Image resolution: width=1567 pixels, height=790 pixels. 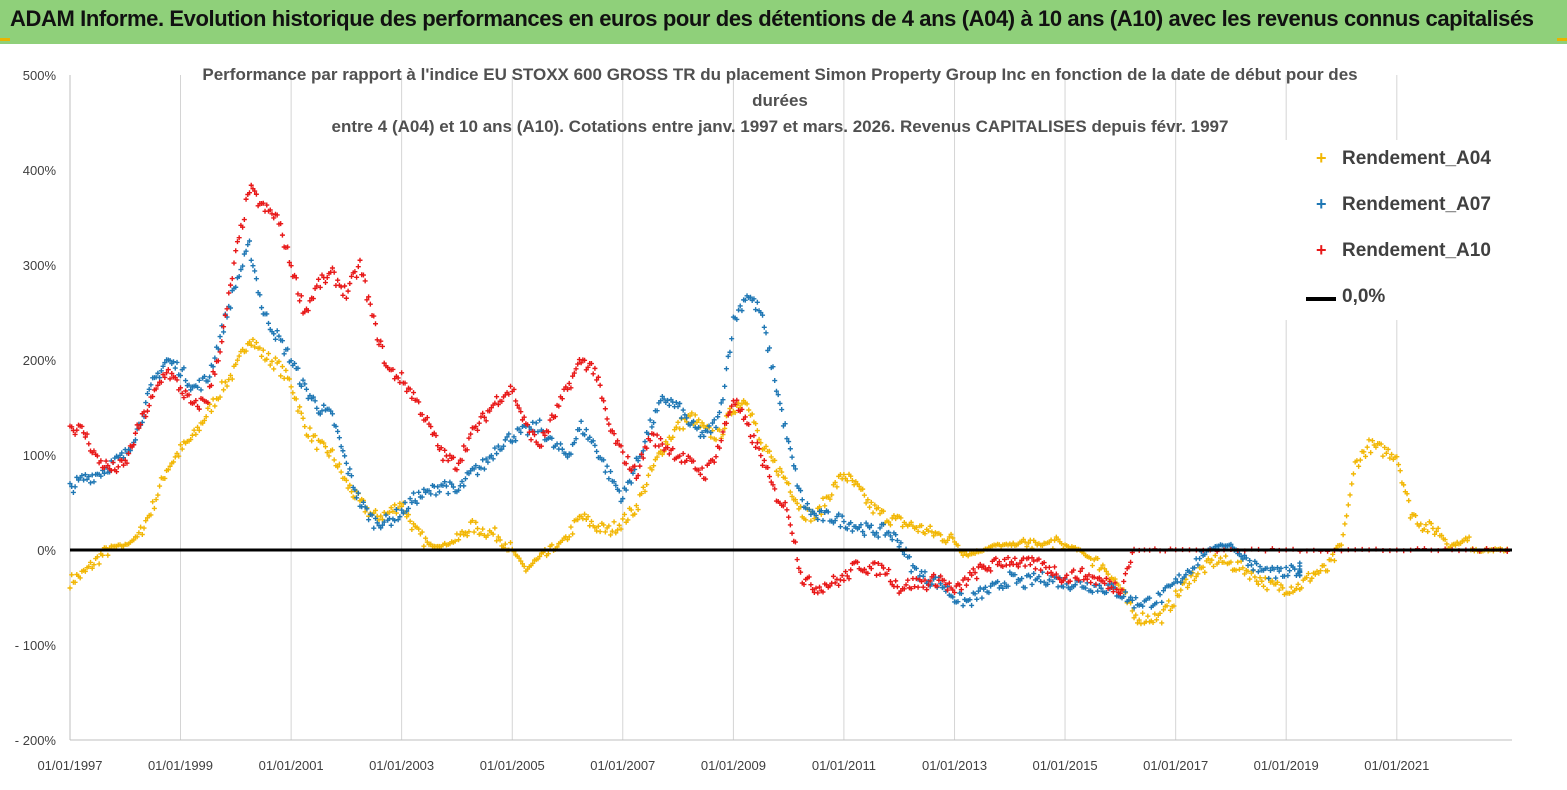 I want to click on corner-mark-top-right, so click(x=1562, y=39).